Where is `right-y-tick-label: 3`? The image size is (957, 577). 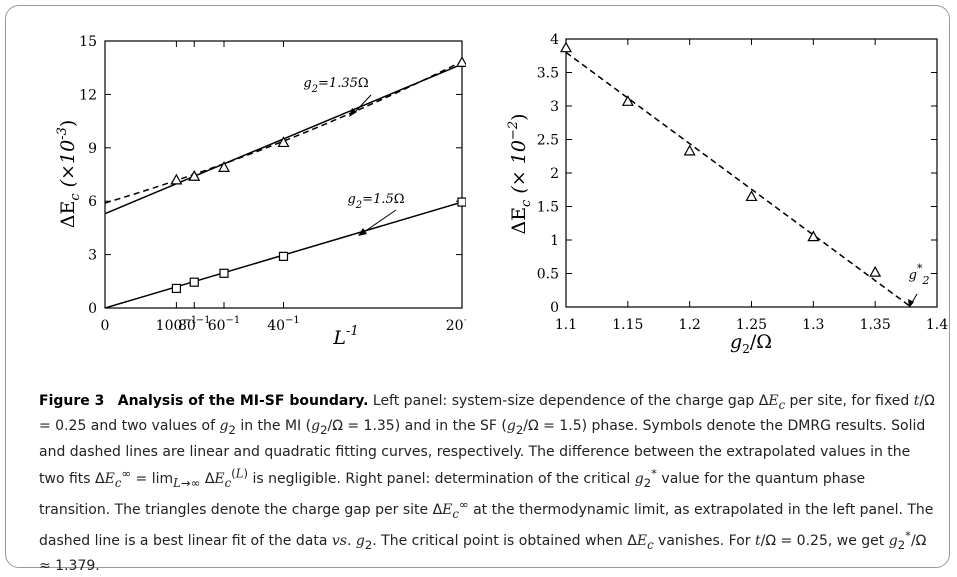 right-y-tick-label: 3 is located at coordinates (554, 107).